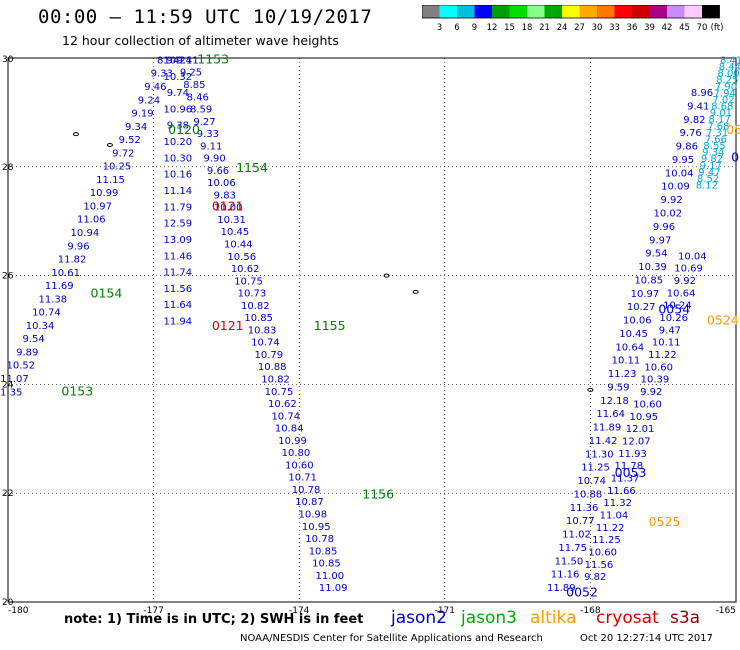 The image size is (740, 650). I want to click on pass-time-label: 0121, so click(228, 205).